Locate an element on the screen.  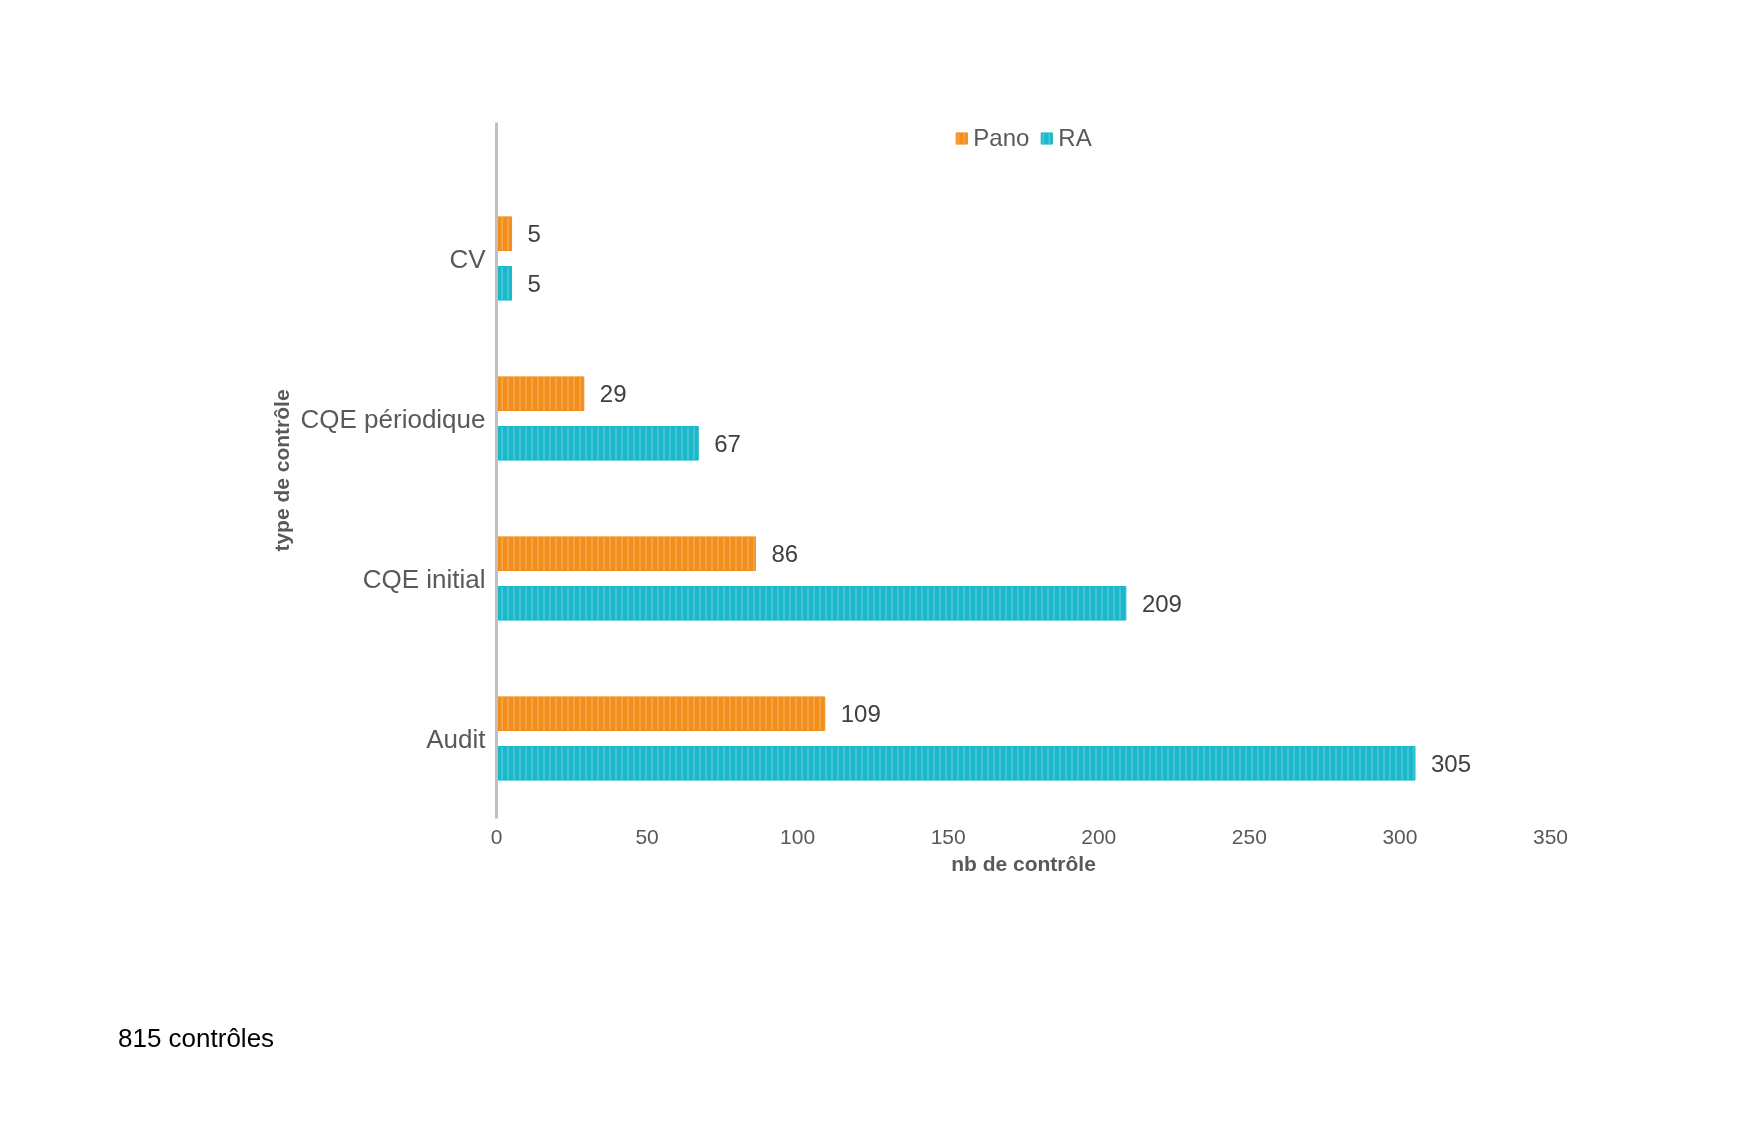
data-label: 29 is located at coordinates (613, 394).